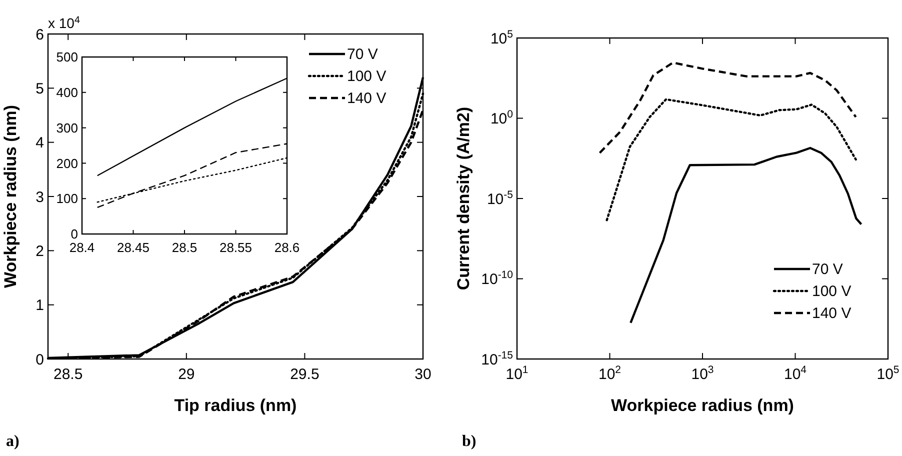 The height and width of the screenshot is (456, 902). Describe the element at coordinates (186, 374) in the screenshot. I see `x-tick-label: 29` at that location.